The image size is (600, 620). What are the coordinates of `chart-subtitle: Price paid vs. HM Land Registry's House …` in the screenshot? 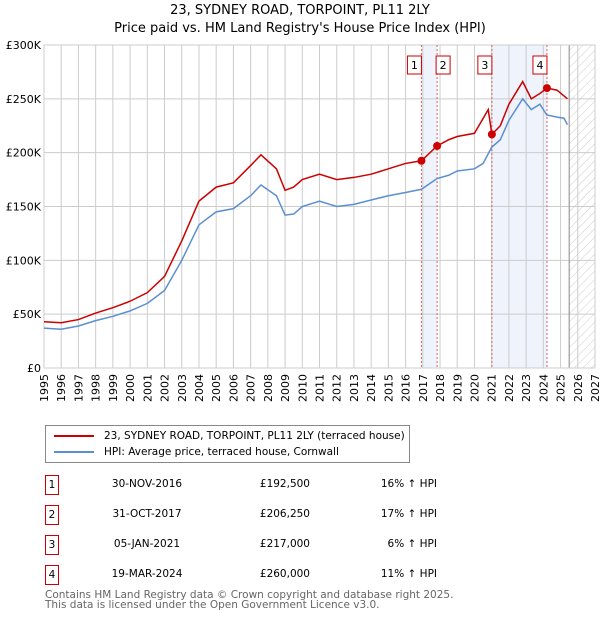 It's located at (300, 28).